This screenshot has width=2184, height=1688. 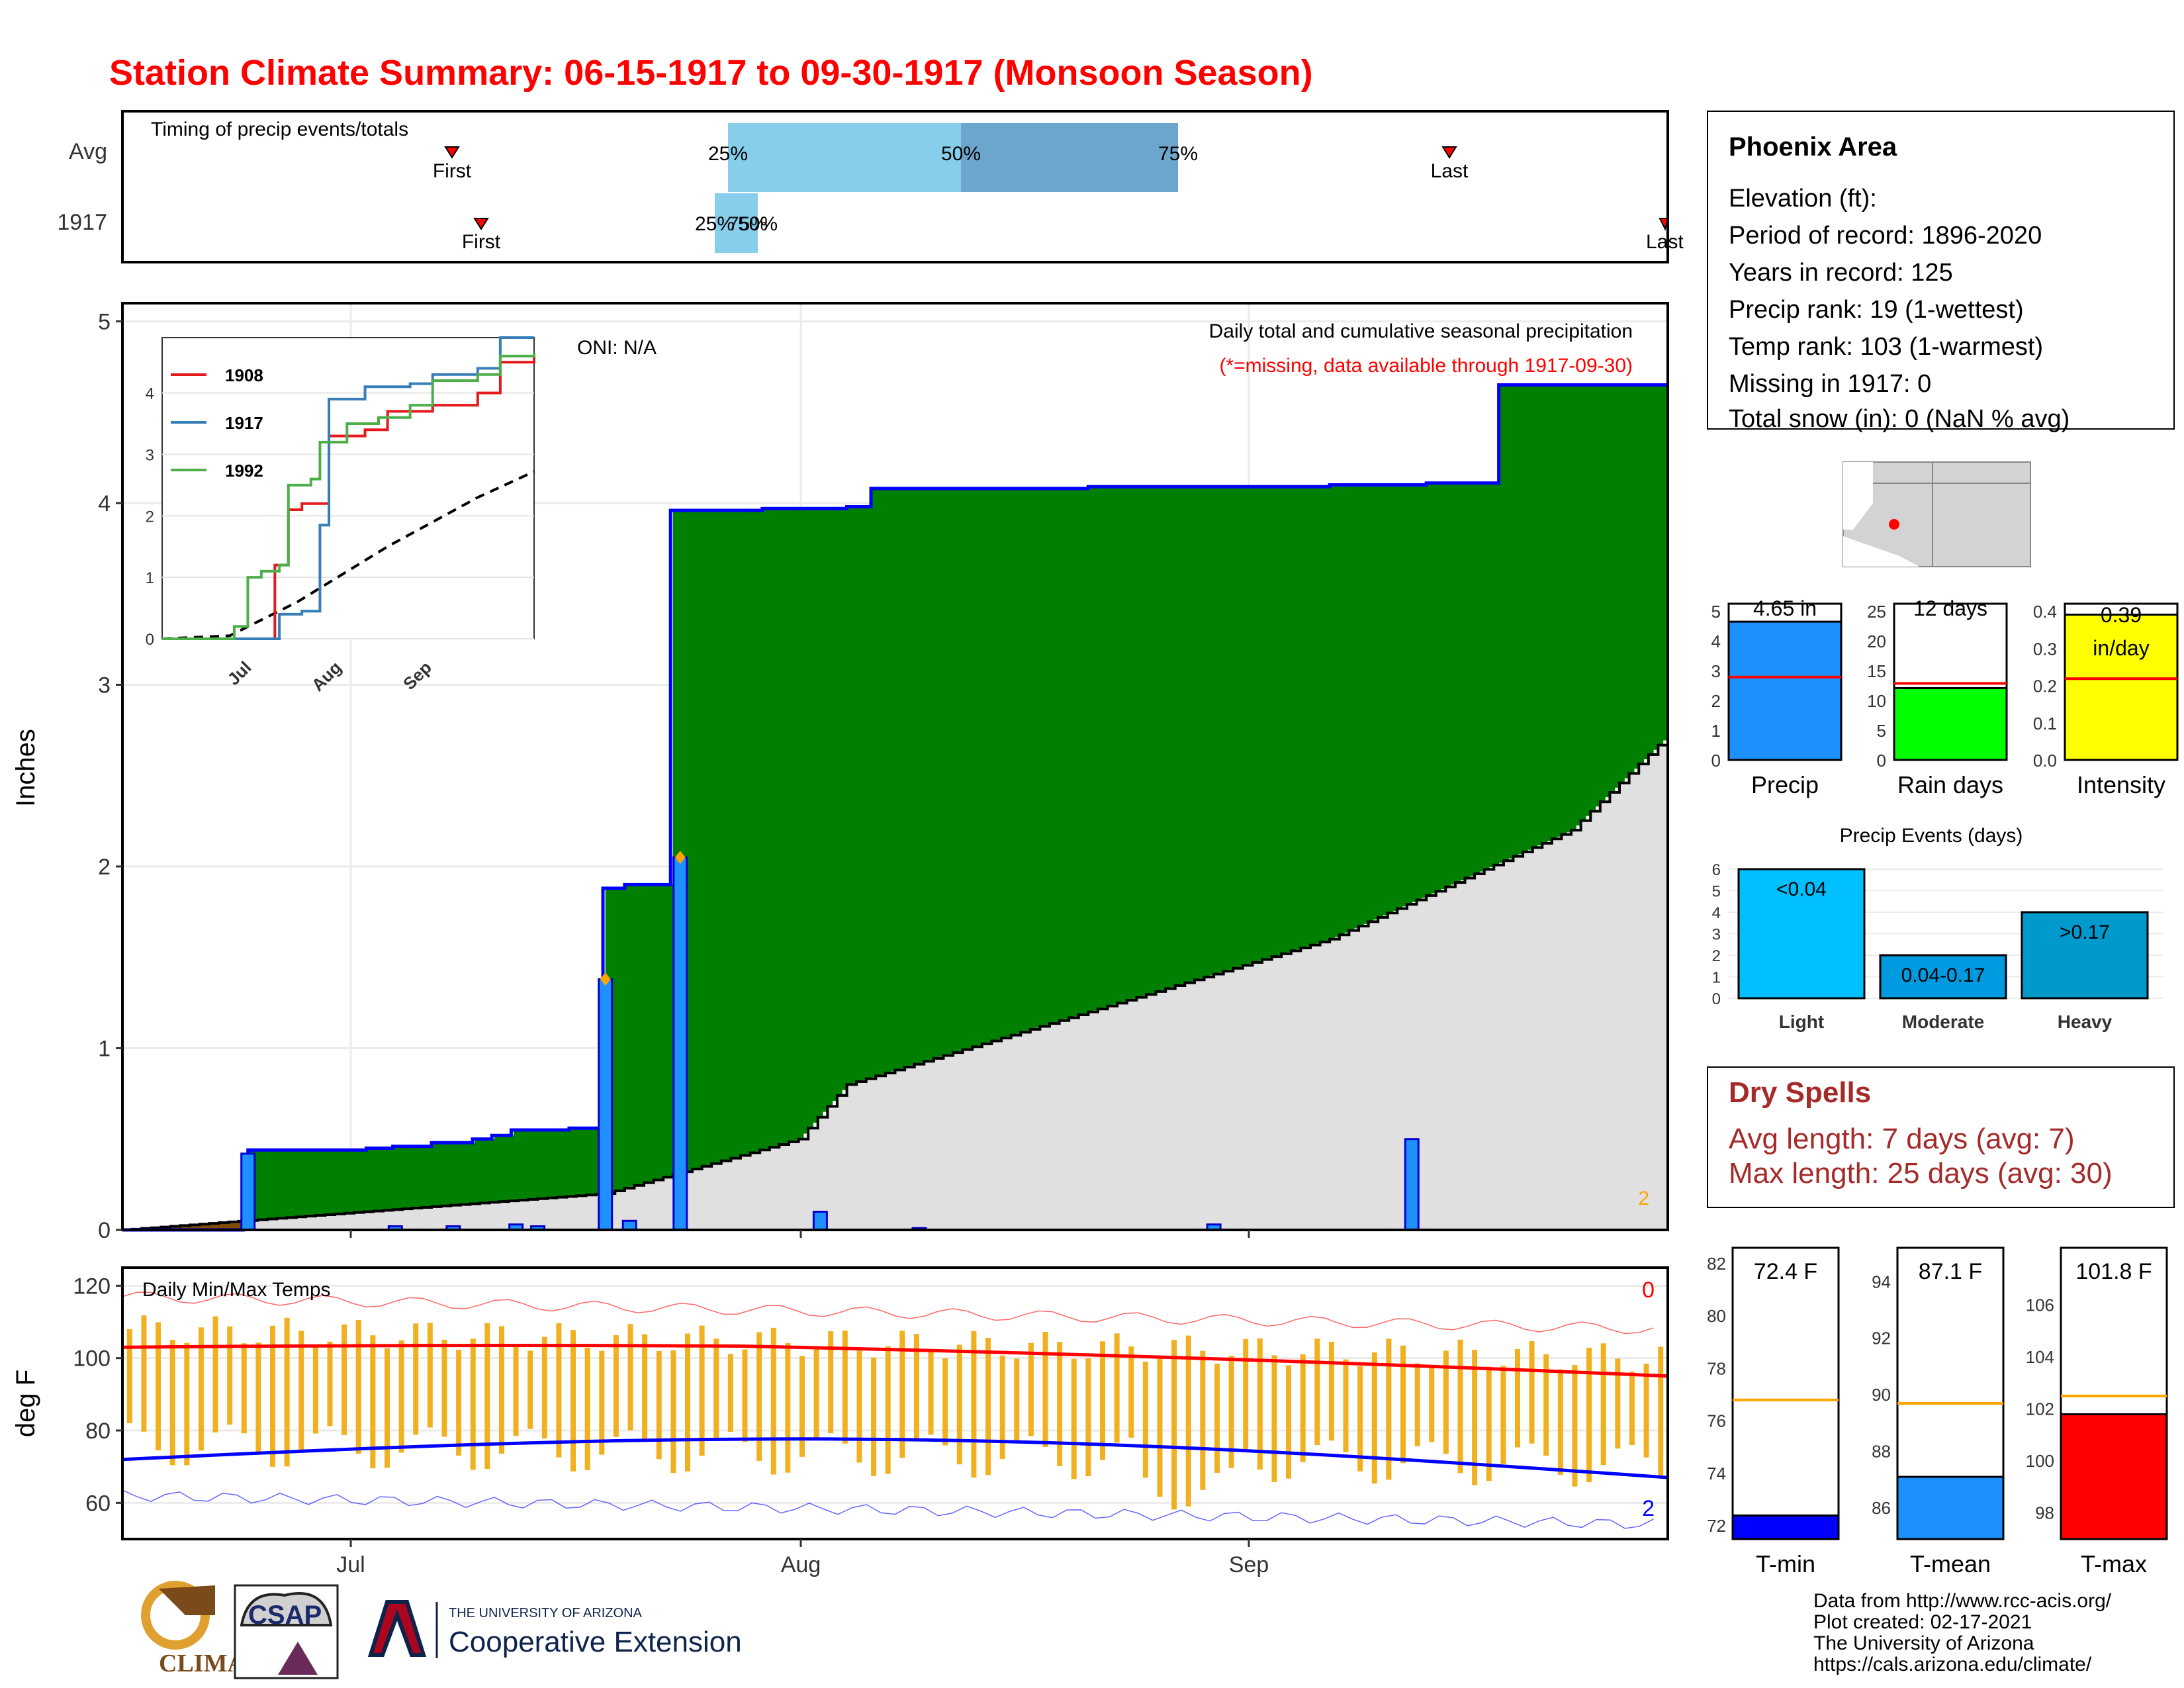 I want to click on events-title: Precip Events (days), so click(x=1931, y=836).